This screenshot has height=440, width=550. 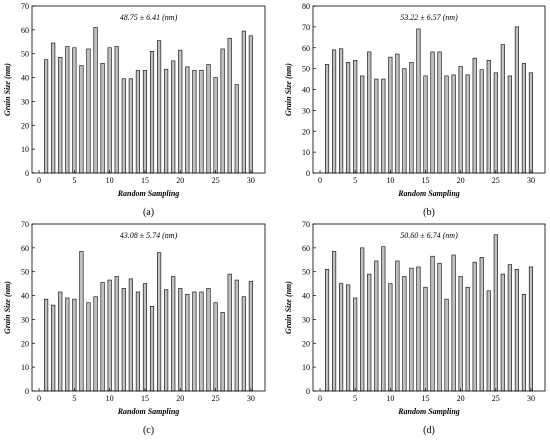 I want to click on mean-annotation: 50.60 ± 6.74 (nm), so click(x=429, y=235).